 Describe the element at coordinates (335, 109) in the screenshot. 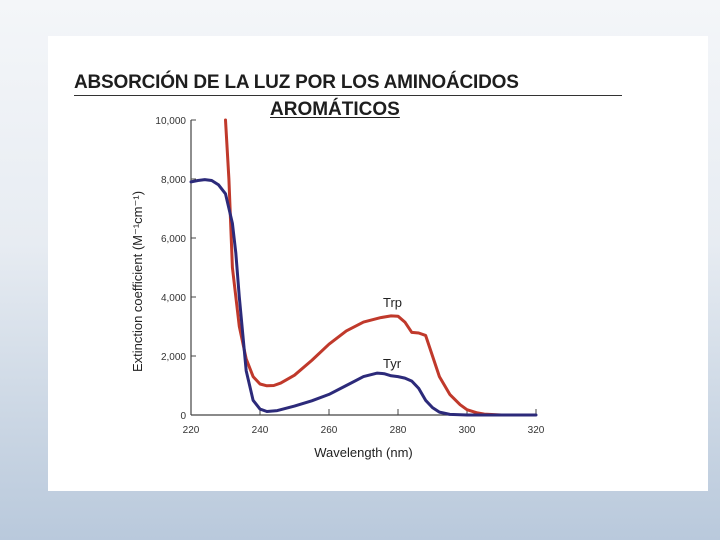

I see `slide-title-line-2: AROMÁTICOS` at that location.